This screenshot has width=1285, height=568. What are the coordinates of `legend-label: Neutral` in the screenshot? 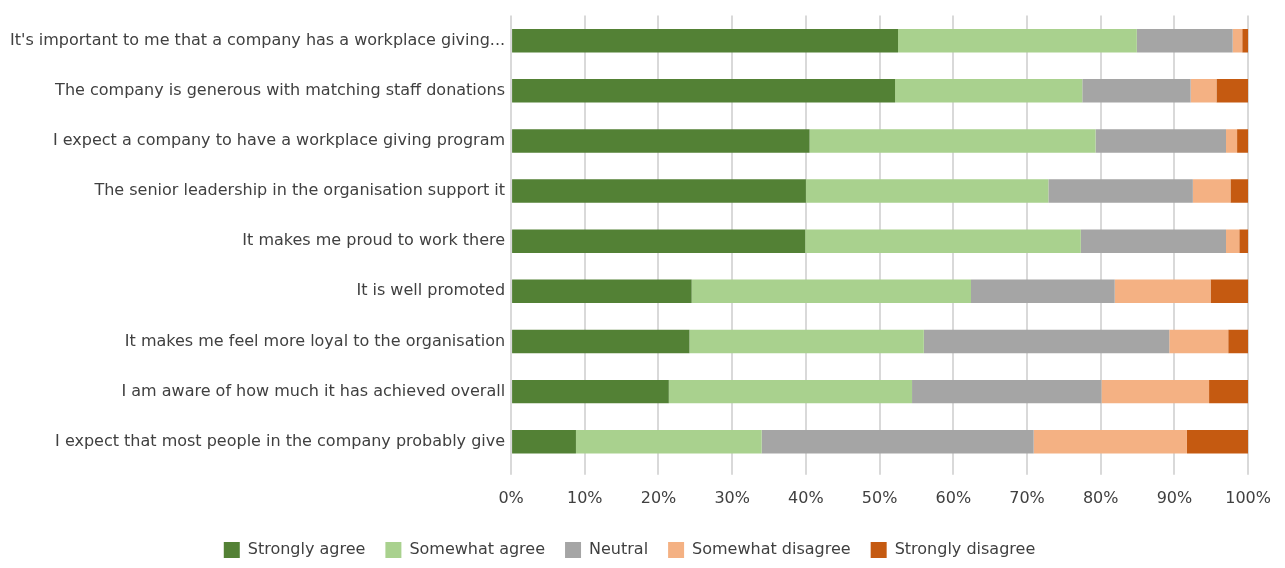 It's located at (619, 549).